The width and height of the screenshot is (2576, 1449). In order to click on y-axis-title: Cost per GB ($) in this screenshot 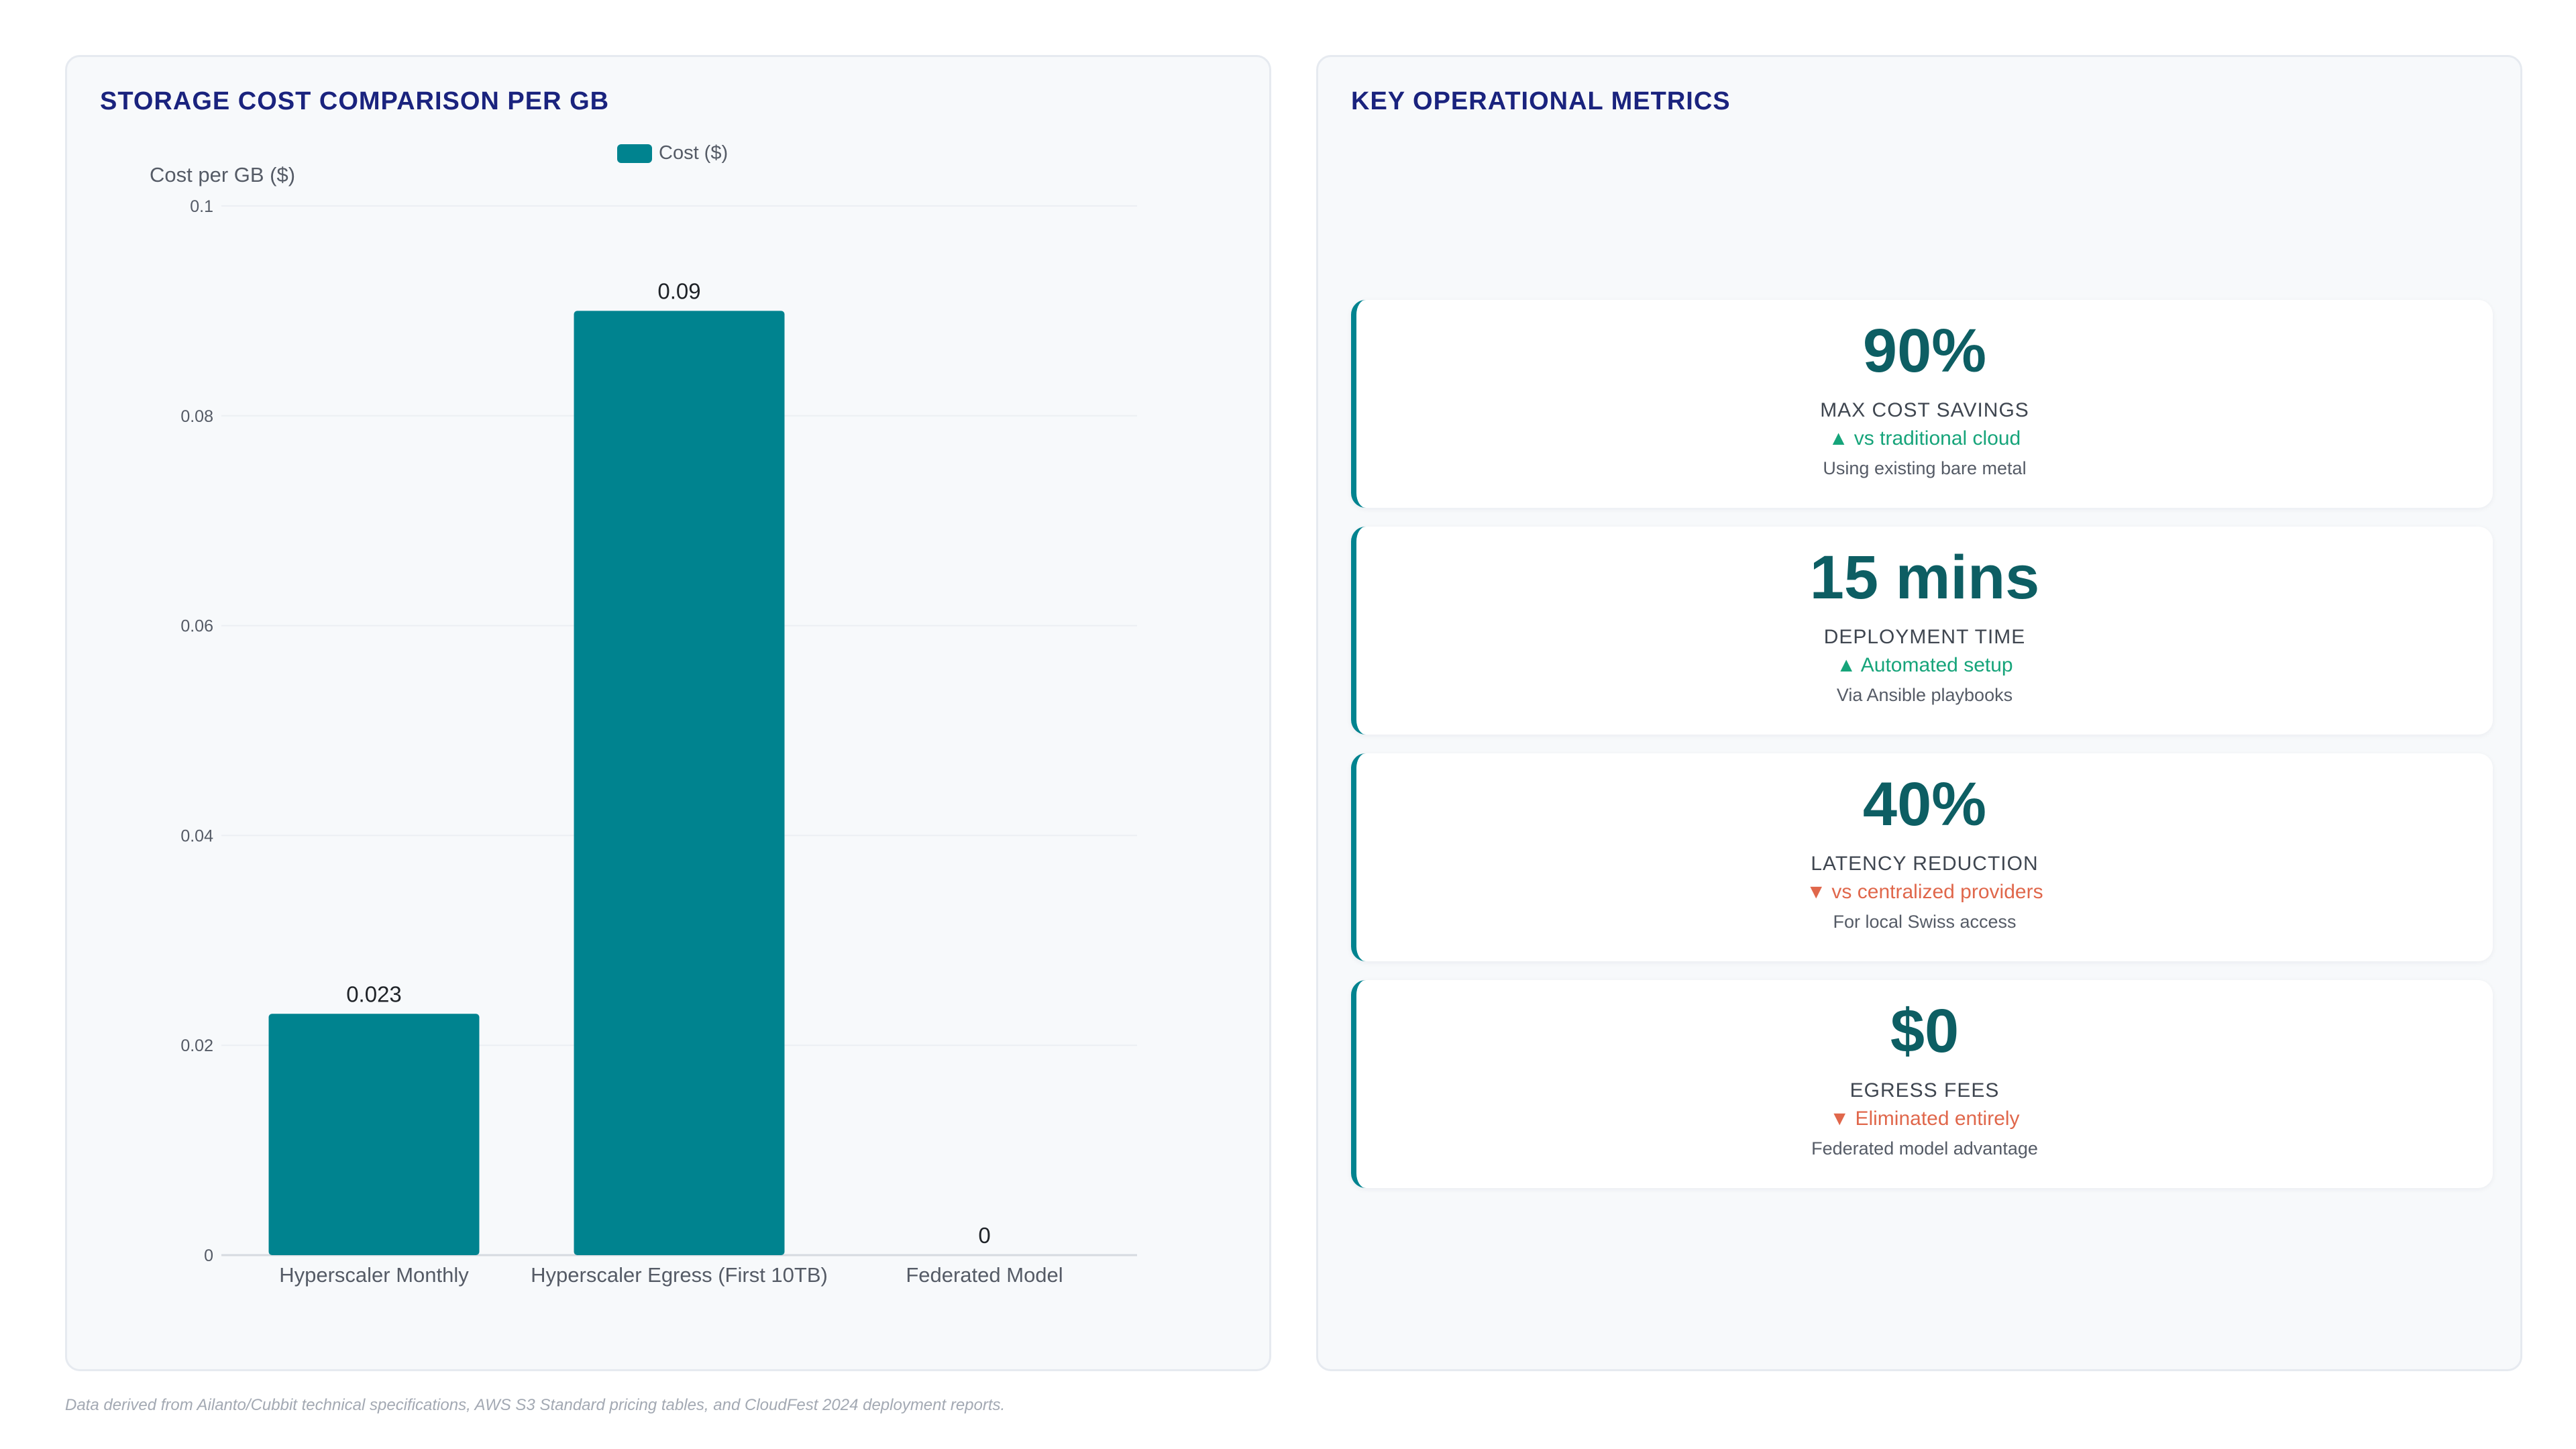, I will do `click(222, 174)`.